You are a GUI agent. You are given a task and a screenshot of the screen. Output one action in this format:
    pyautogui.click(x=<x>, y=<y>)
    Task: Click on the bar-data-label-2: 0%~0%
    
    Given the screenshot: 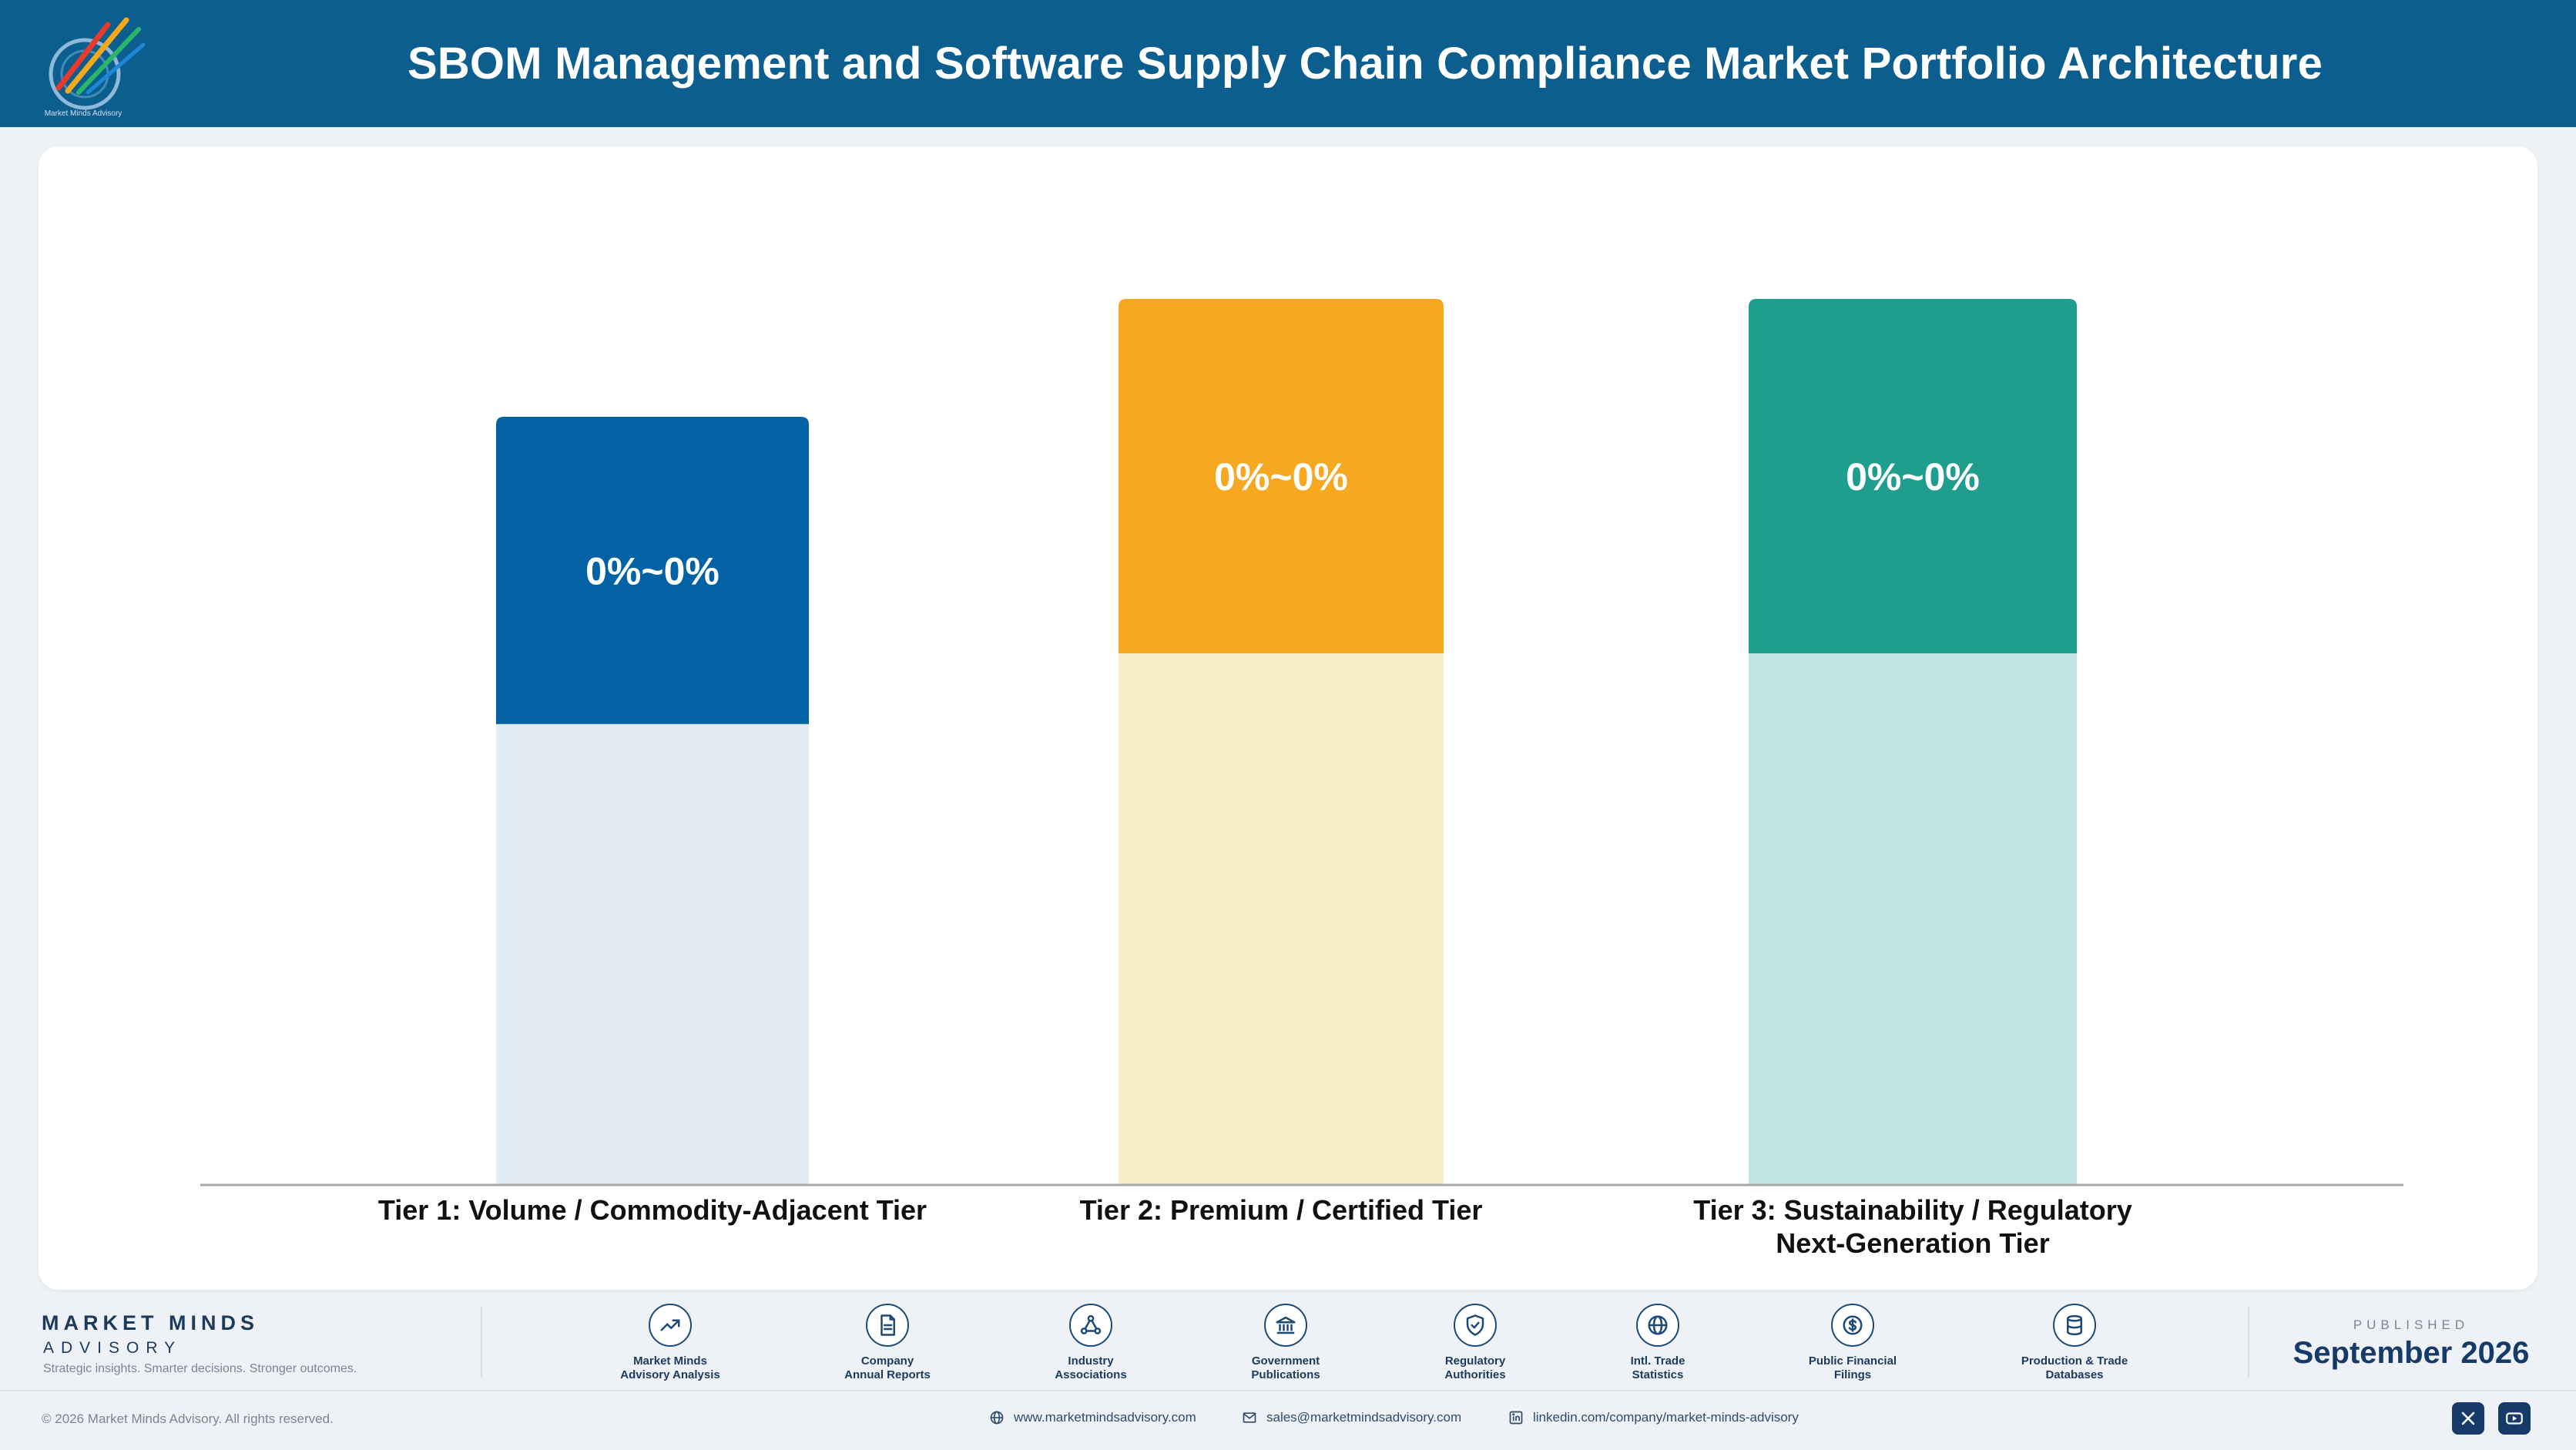 What is the action you would take?
    pyautogui.click(x=1281, y=476)
    